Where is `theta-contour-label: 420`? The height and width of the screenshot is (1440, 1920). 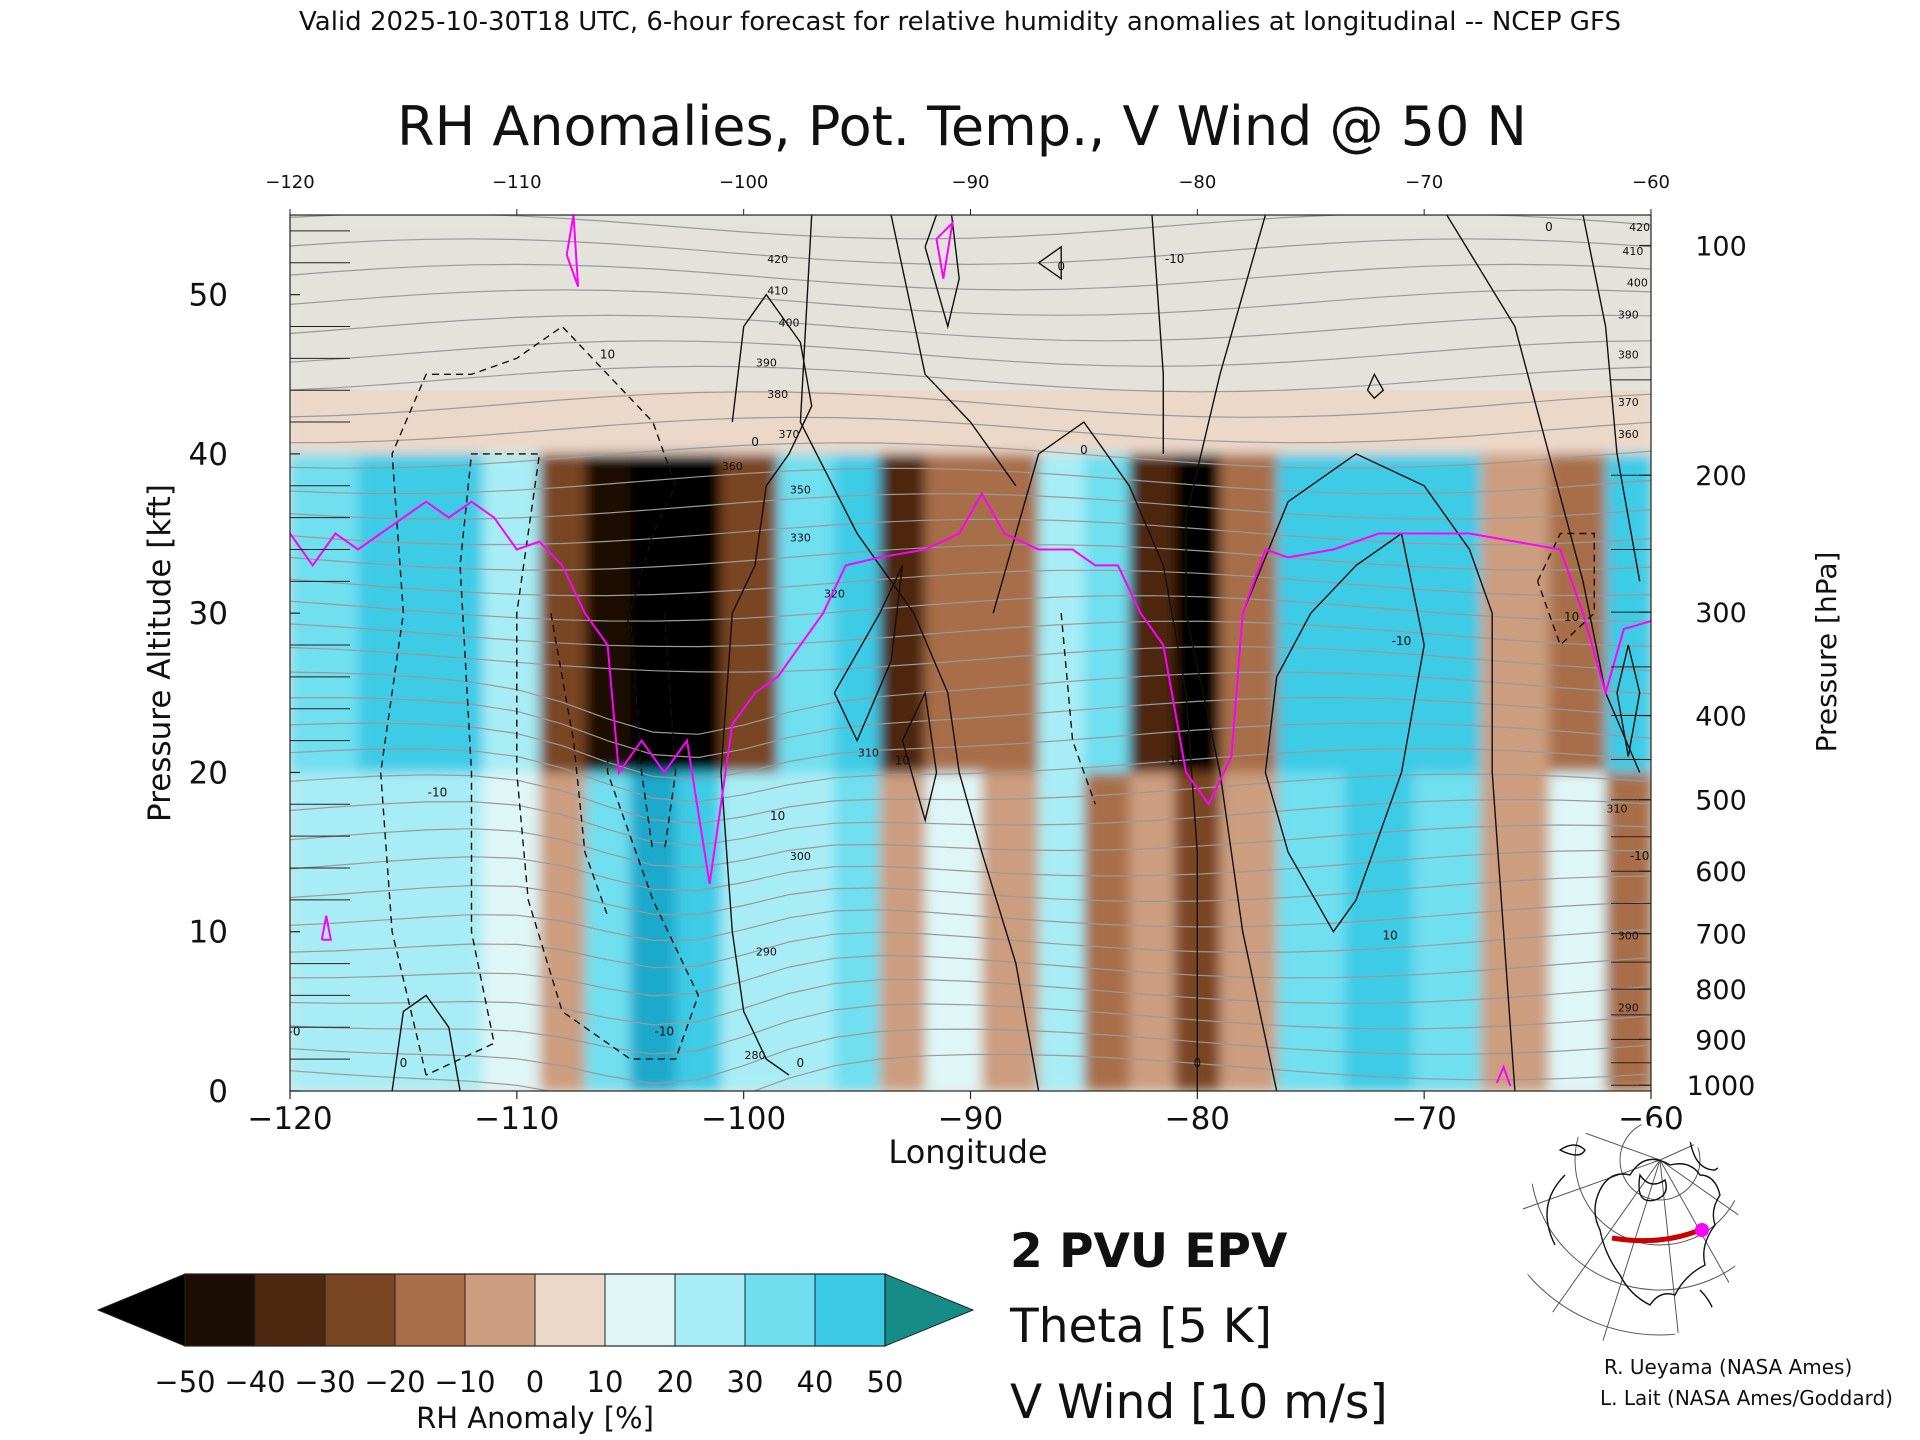
theta-contour-label: 420 is located at coordinates (777, 259).